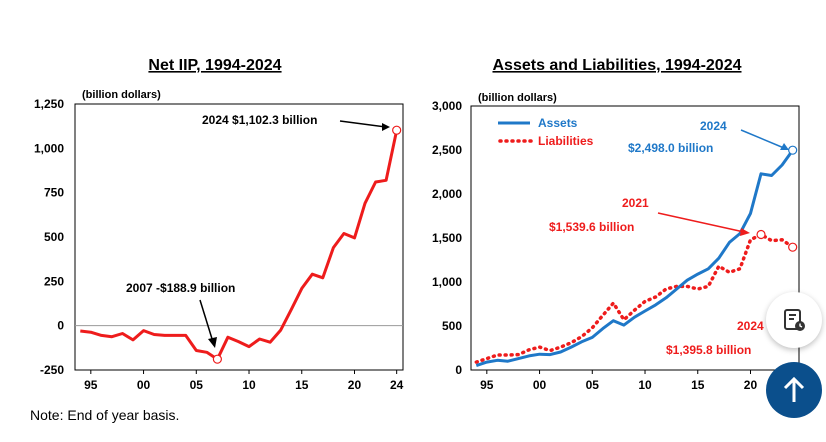 The height and width of the screenshot is (442, 826). Describe the element at coordinates (212, 342) in the screenshot. I see `net-iip-annotation-2007-arrowhead` at that location.